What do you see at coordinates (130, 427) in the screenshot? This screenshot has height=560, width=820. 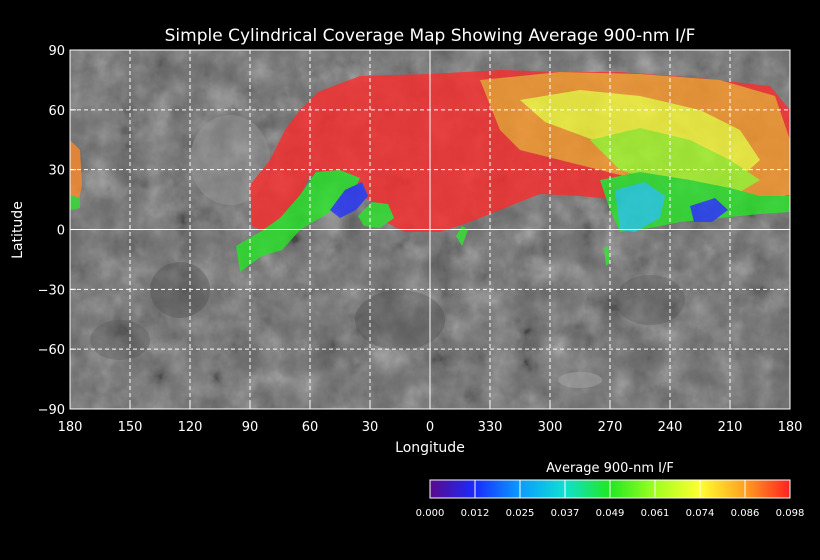 I see `x-tick-label: 150` at bounding box center [130, 427].